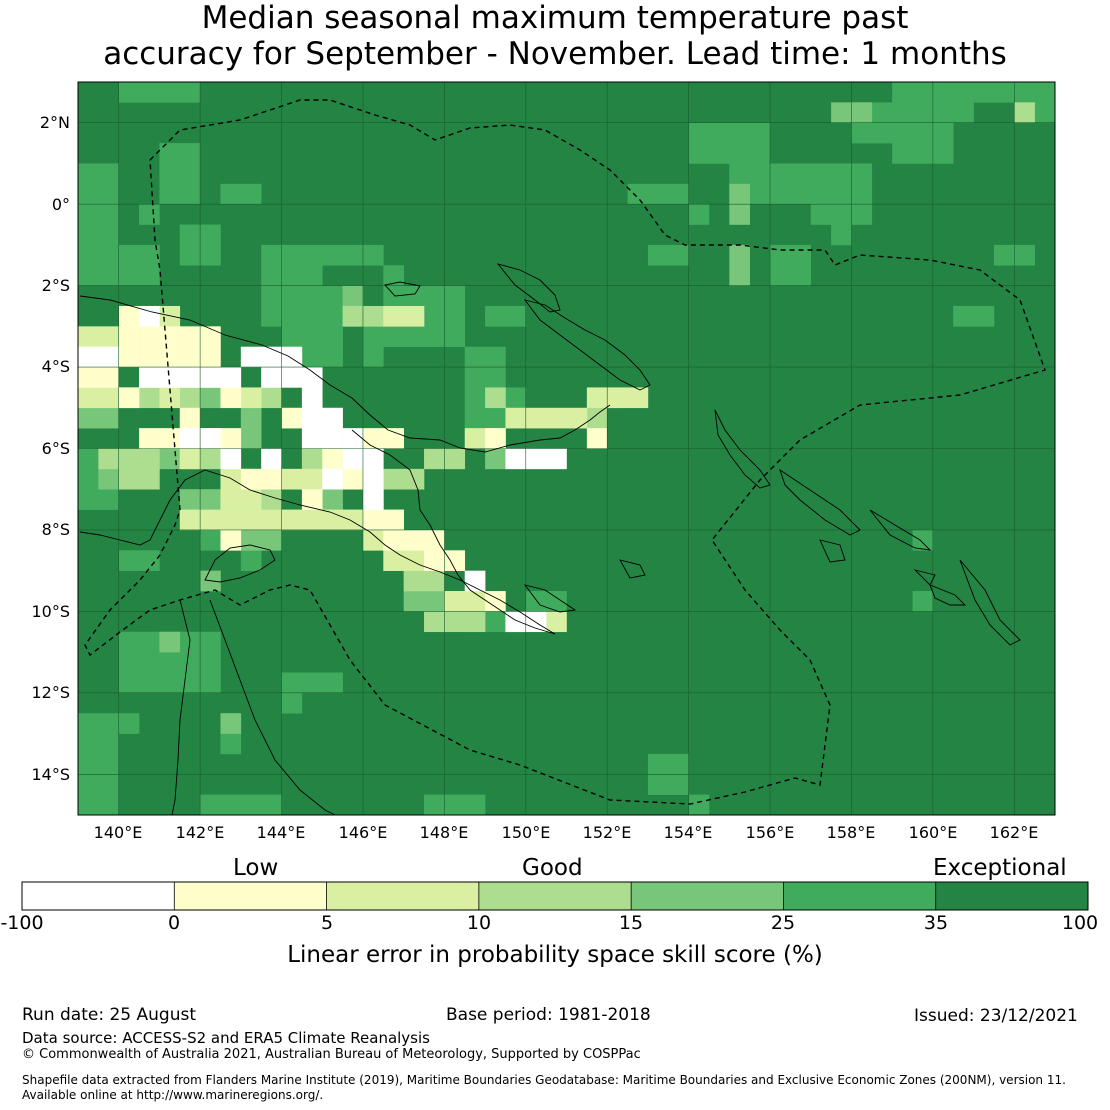  I want to click on issued-date: Issued: 23/12/2021, so click(996, 1016).